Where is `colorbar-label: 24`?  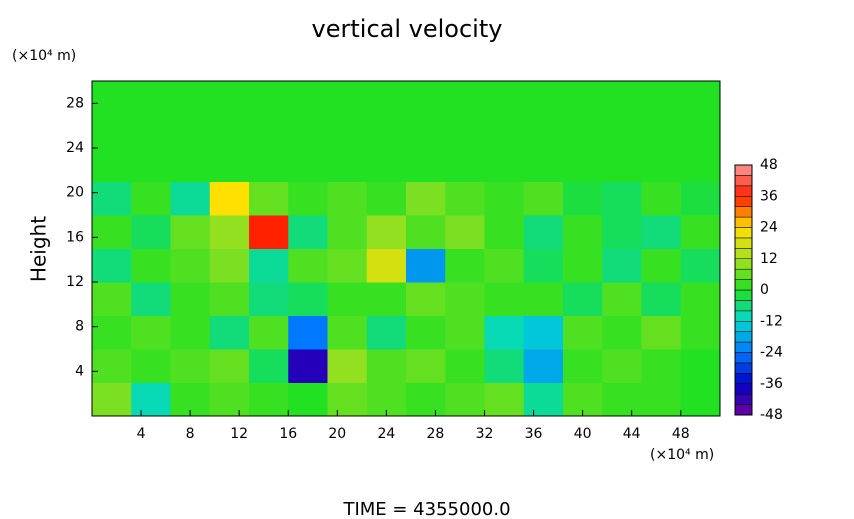
colorbar-label: 24 is located at coordinates (769, 228).